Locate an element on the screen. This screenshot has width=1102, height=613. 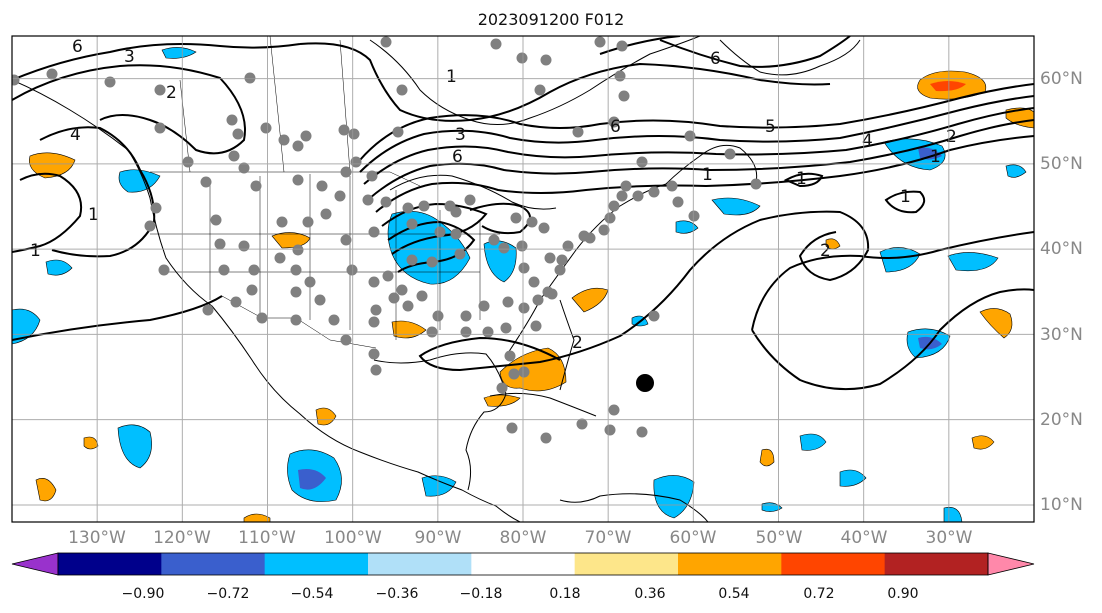
colorbar-tick-label: 0.36 is located at coordinates (649, 594).